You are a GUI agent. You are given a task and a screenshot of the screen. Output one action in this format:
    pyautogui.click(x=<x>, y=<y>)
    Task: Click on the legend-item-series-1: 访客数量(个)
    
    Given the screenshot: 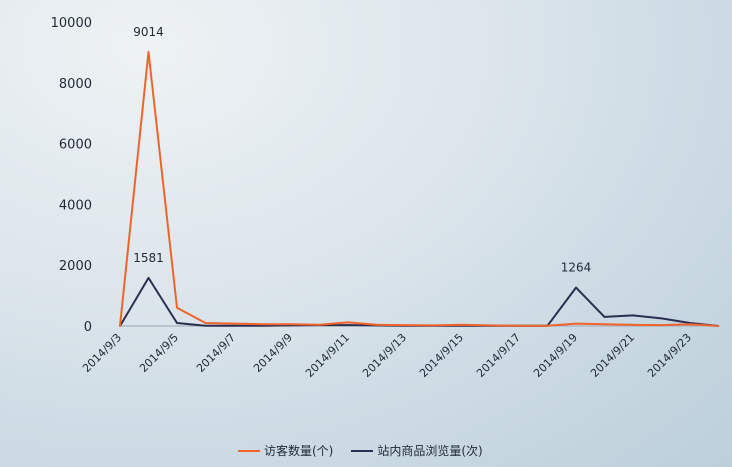 What is the action you would take?
    pyautogui.click(x=285, y=450)
    